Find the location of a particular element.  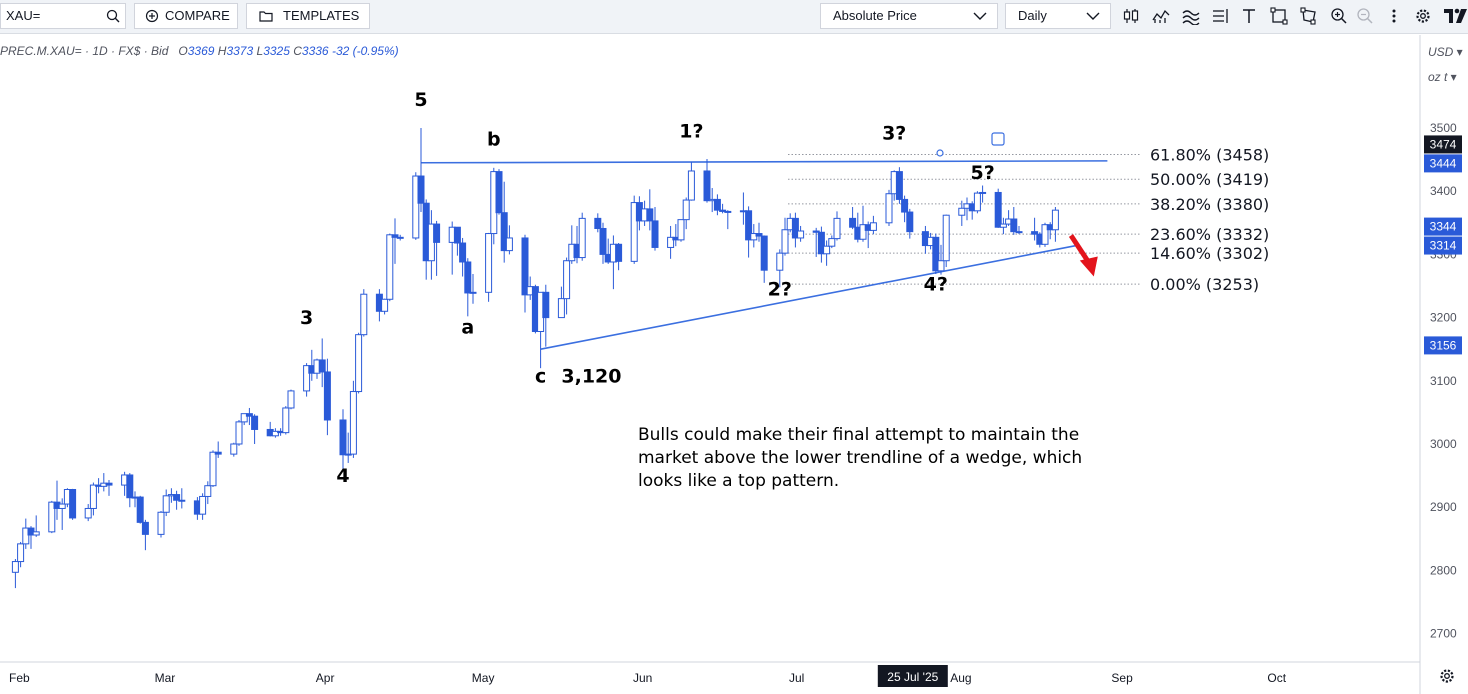

interval-value: Daily is located at coordinates (1032, 15).